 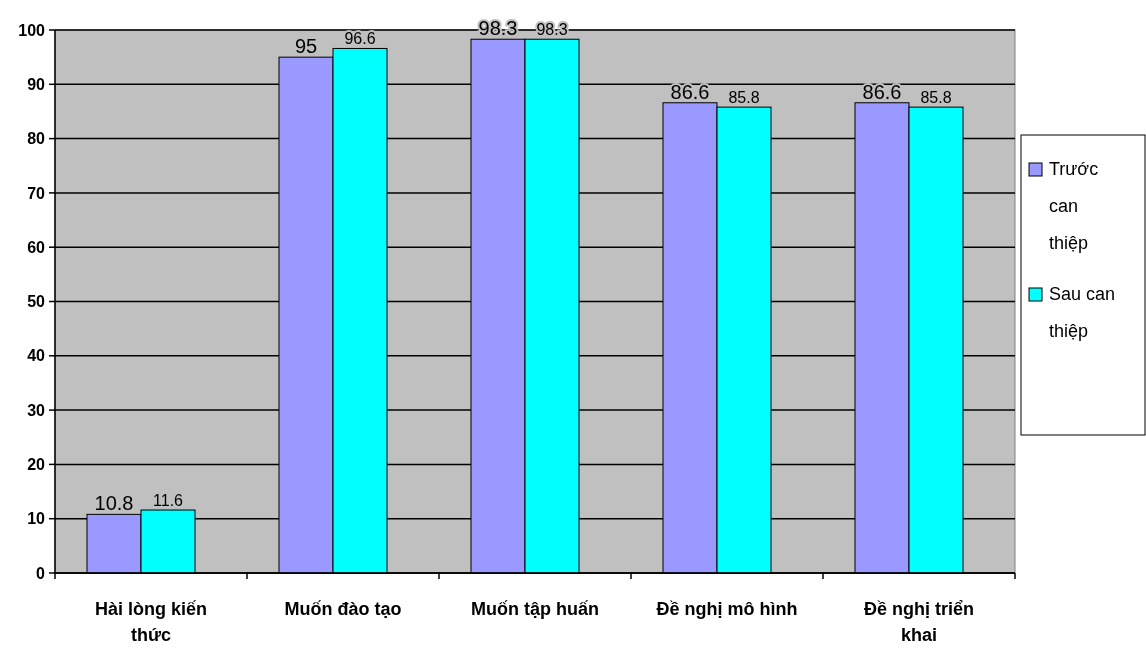 What do you see at coordinates (36, 356) in the screenshot?
I see `y-tick-label: 40` at bounding box center [36, 356].